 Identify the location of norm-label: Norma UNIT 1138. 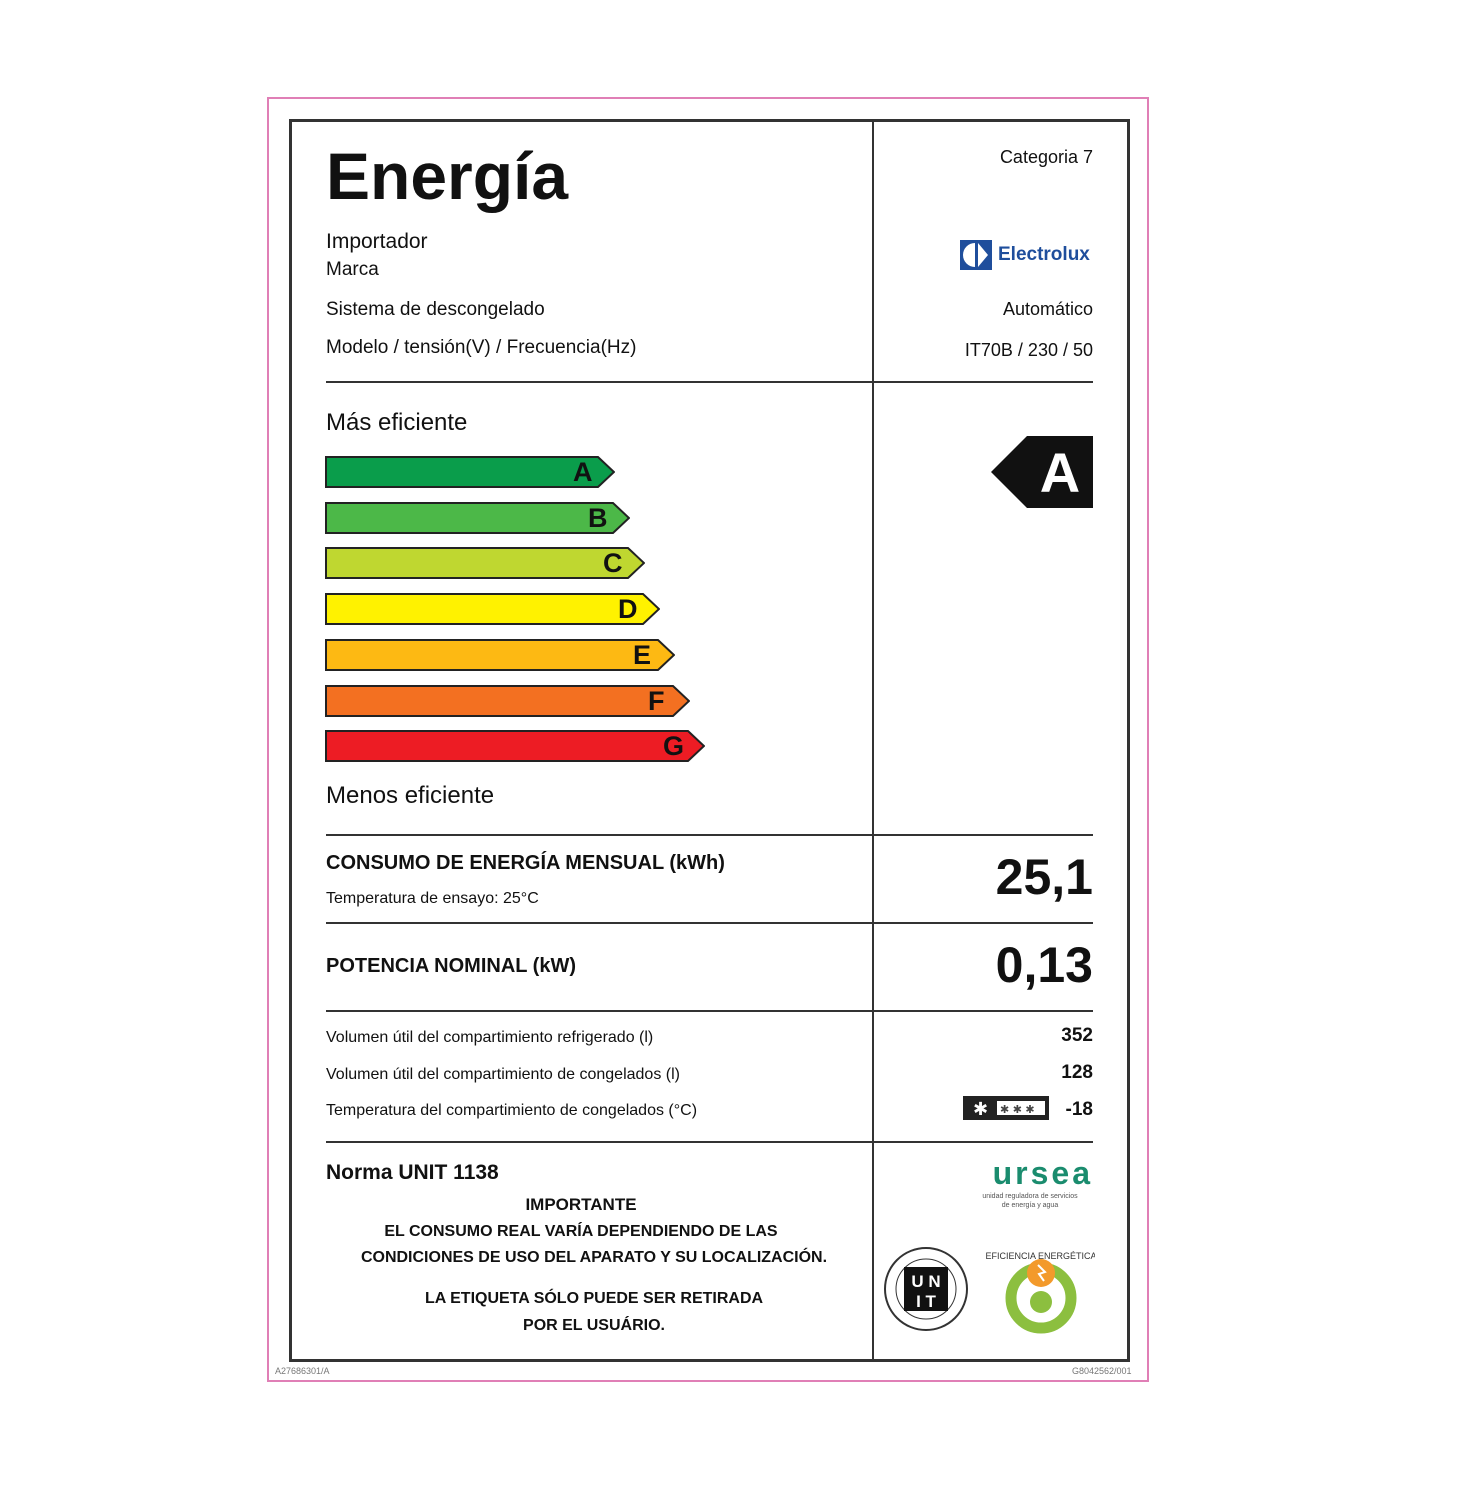
(412, 1172).